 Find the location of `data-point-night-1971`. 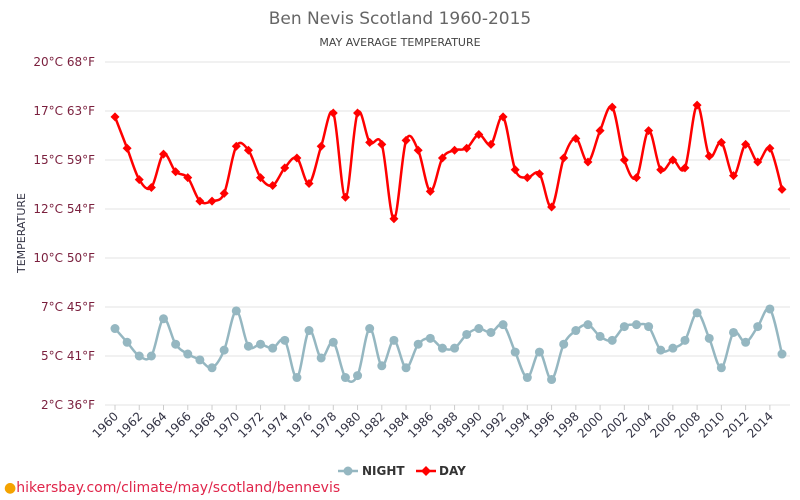

data-point-night-1971 is located at coordinates (248, 346).